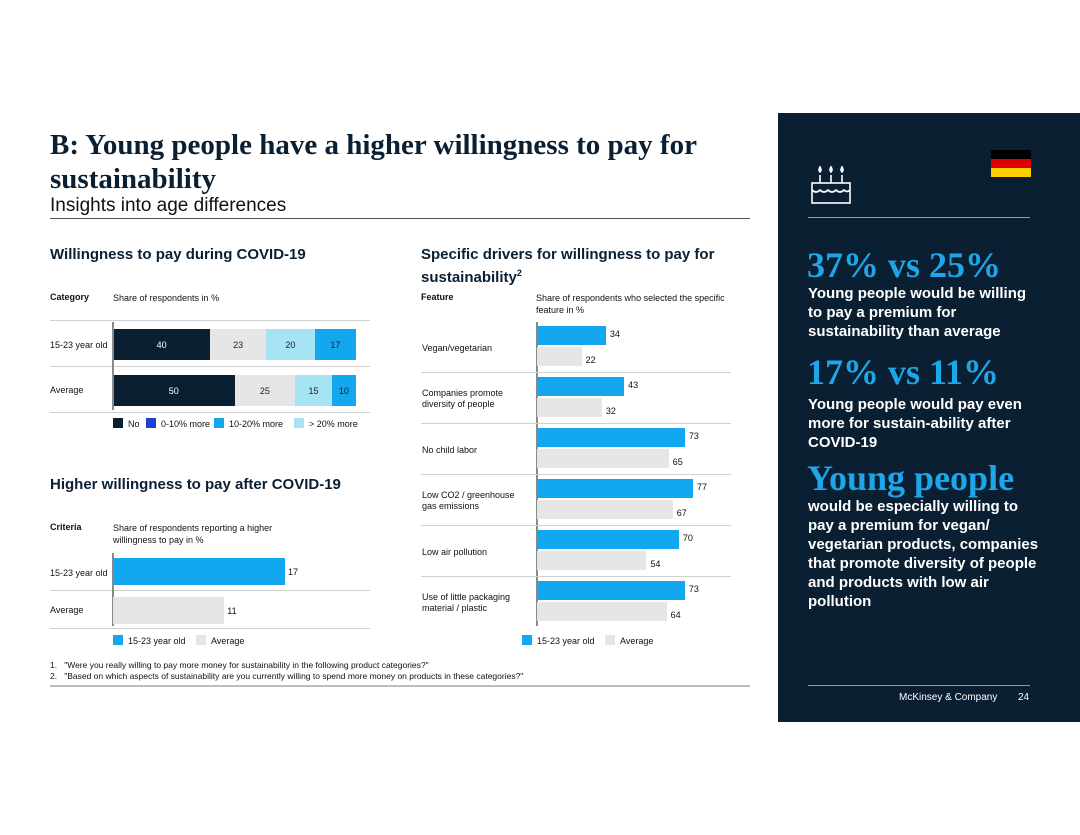  Describe the element at coordinates (210, 628) in the screenshot. I see `chart2-gridline` at that location.